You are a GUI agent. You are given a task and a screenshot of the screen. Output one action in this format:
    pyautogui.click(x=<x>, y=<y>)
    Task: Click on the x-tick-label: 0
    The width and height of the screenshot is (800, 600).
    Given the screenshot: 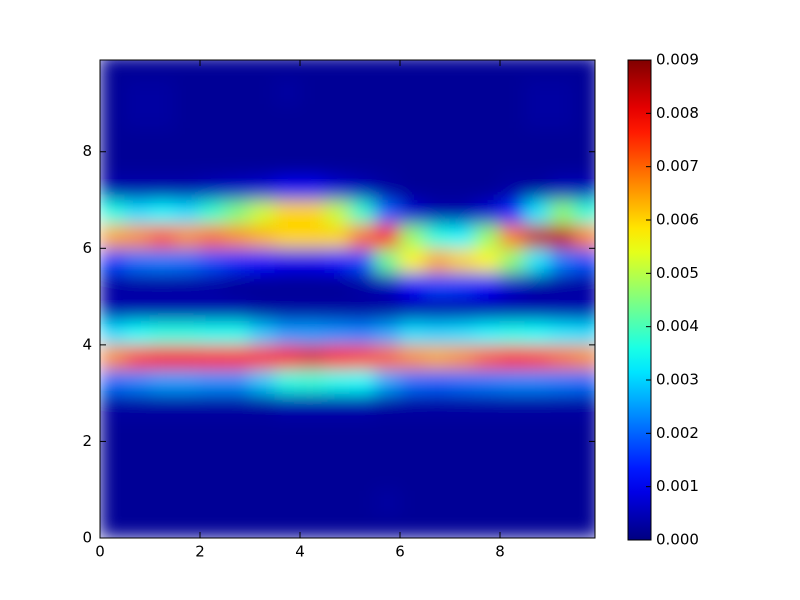 What is the action you would take?
    pyautogui.click(x=100, y=552)
    